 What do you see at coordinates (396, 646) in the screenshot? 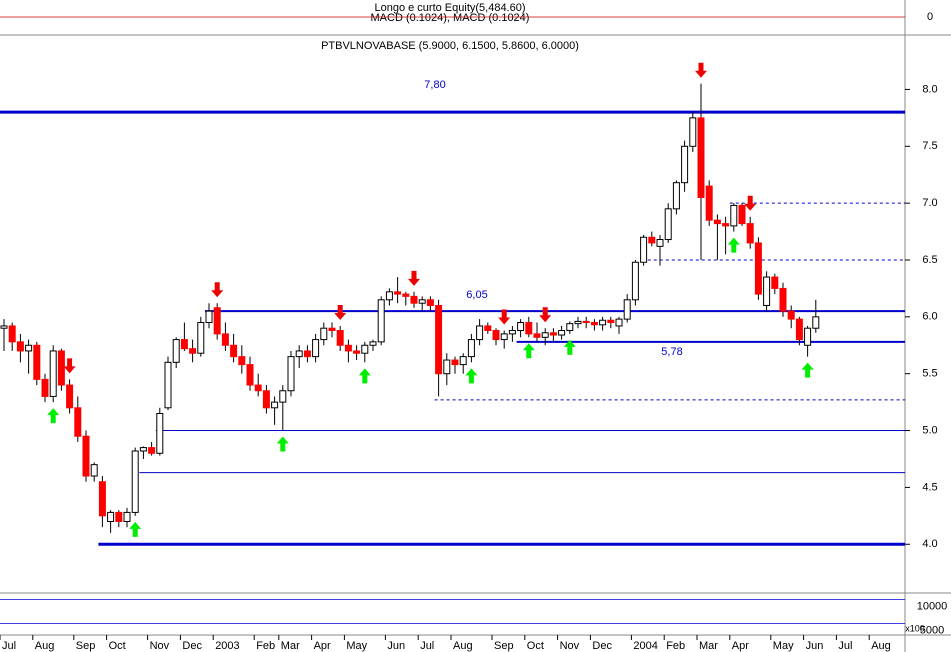
I see `x-tick-label: Jun` at bounding box center [396, 646].